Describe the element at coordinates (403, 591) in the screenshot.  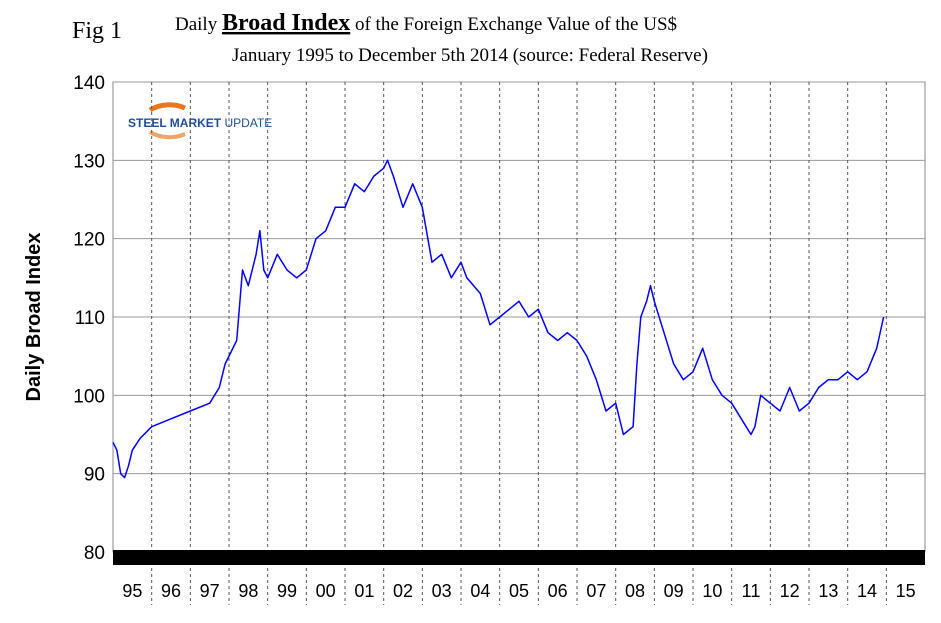
I see `x-tick-label: 02` at that location.